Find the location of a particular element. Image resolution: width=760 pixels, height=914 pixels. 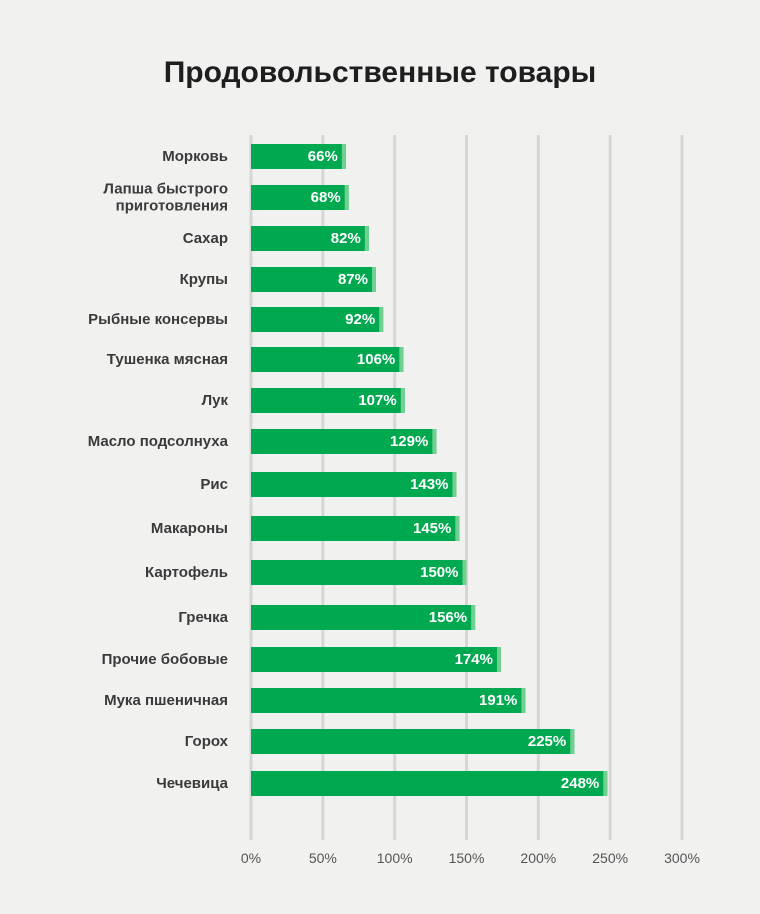

x-tick-label: 300% is located at coordinates (682, 858).